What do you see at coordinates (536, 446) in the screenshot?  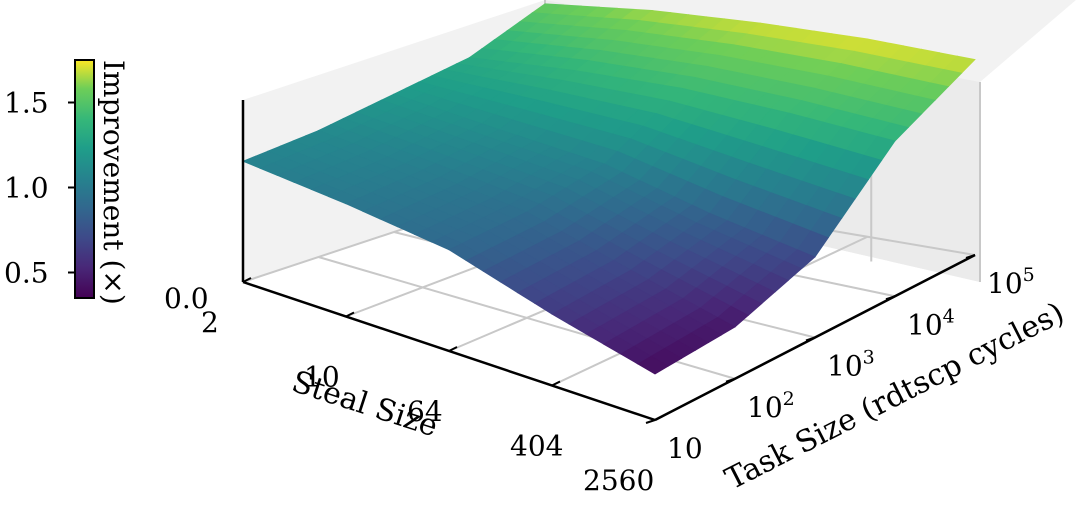 I see `x-tick-label: 404` at bounding box center [536, 446].